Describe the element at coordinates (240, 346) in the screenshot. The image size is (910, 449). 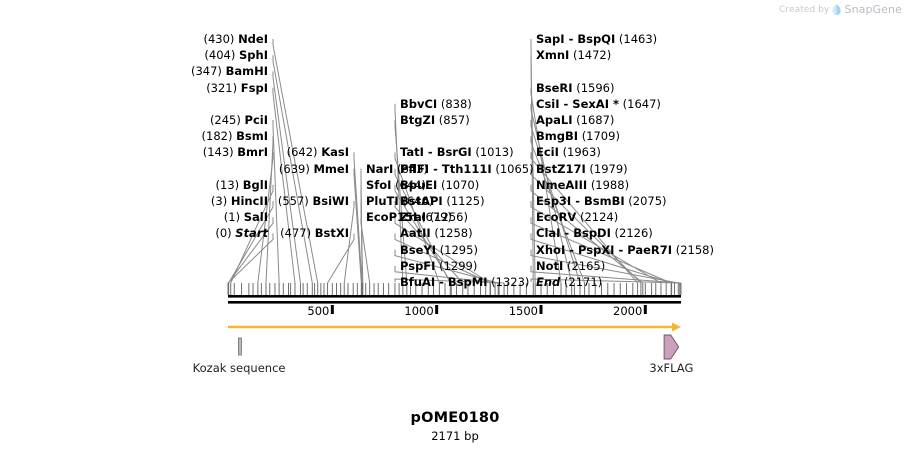
I see `kozak-feature-bar` at that location.